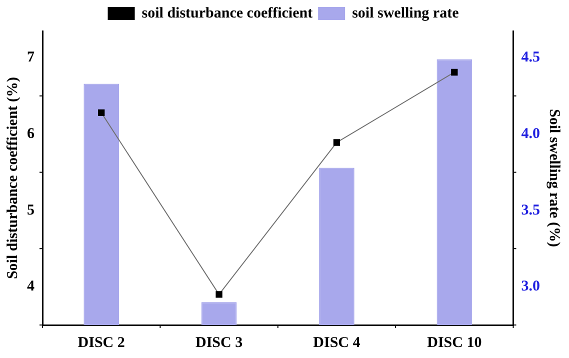 This screenshot has height=358, width=569. Describe the element at coordinates (530, 58) in the screenshot. I see `y2-tick-label: 4.5` at that location.